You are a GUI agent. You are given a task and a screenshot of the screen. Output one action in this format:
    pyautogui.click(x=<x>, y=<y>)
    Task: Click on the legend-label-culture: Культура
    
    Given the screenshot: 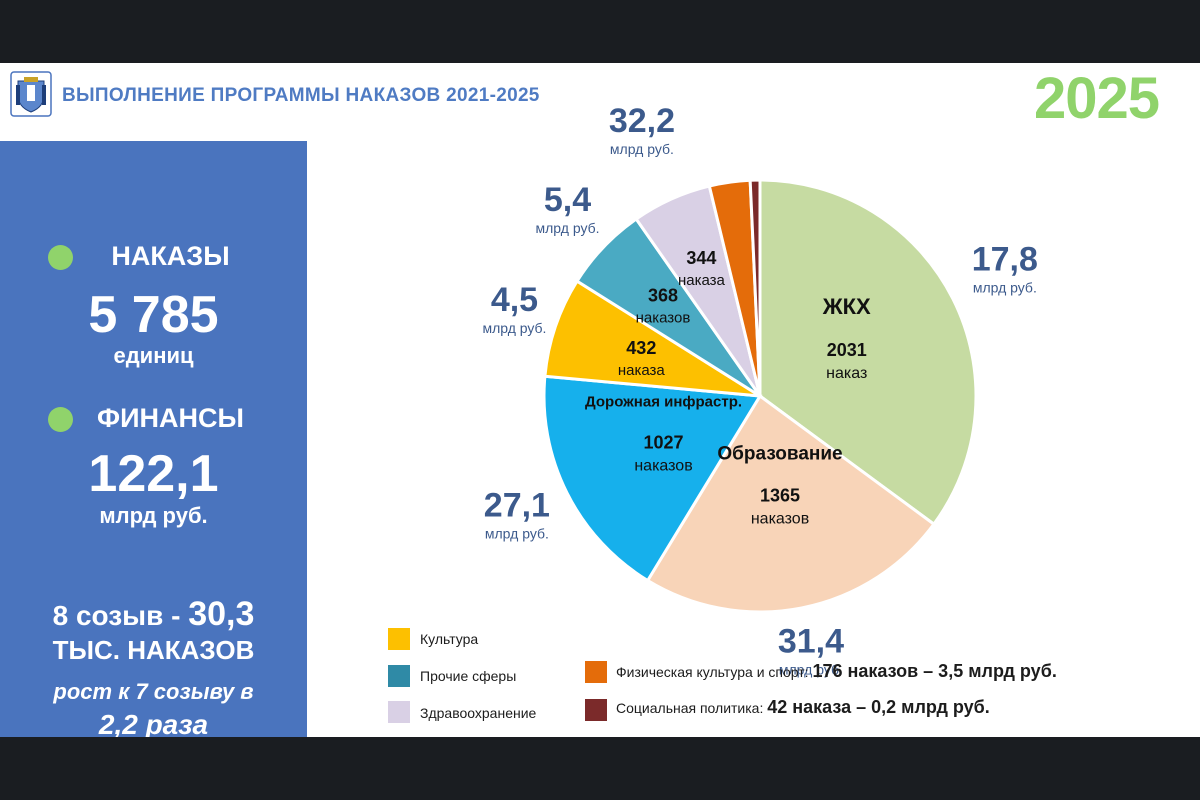 What is the action you would take?
    pyautogui.click(x=449, y=639)
    